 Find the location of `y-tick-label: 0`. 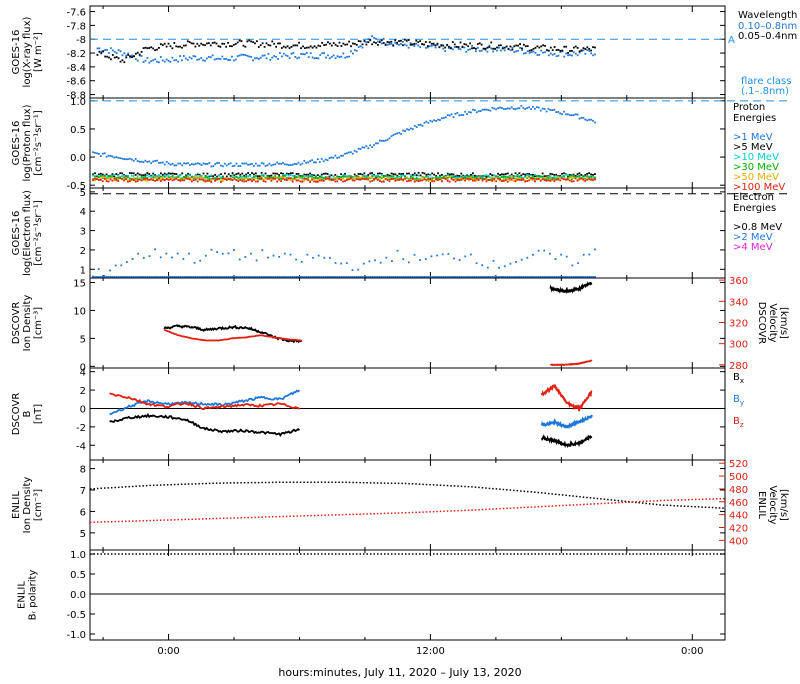

y-tick-label: 0 is located at coordinates (83, 409).